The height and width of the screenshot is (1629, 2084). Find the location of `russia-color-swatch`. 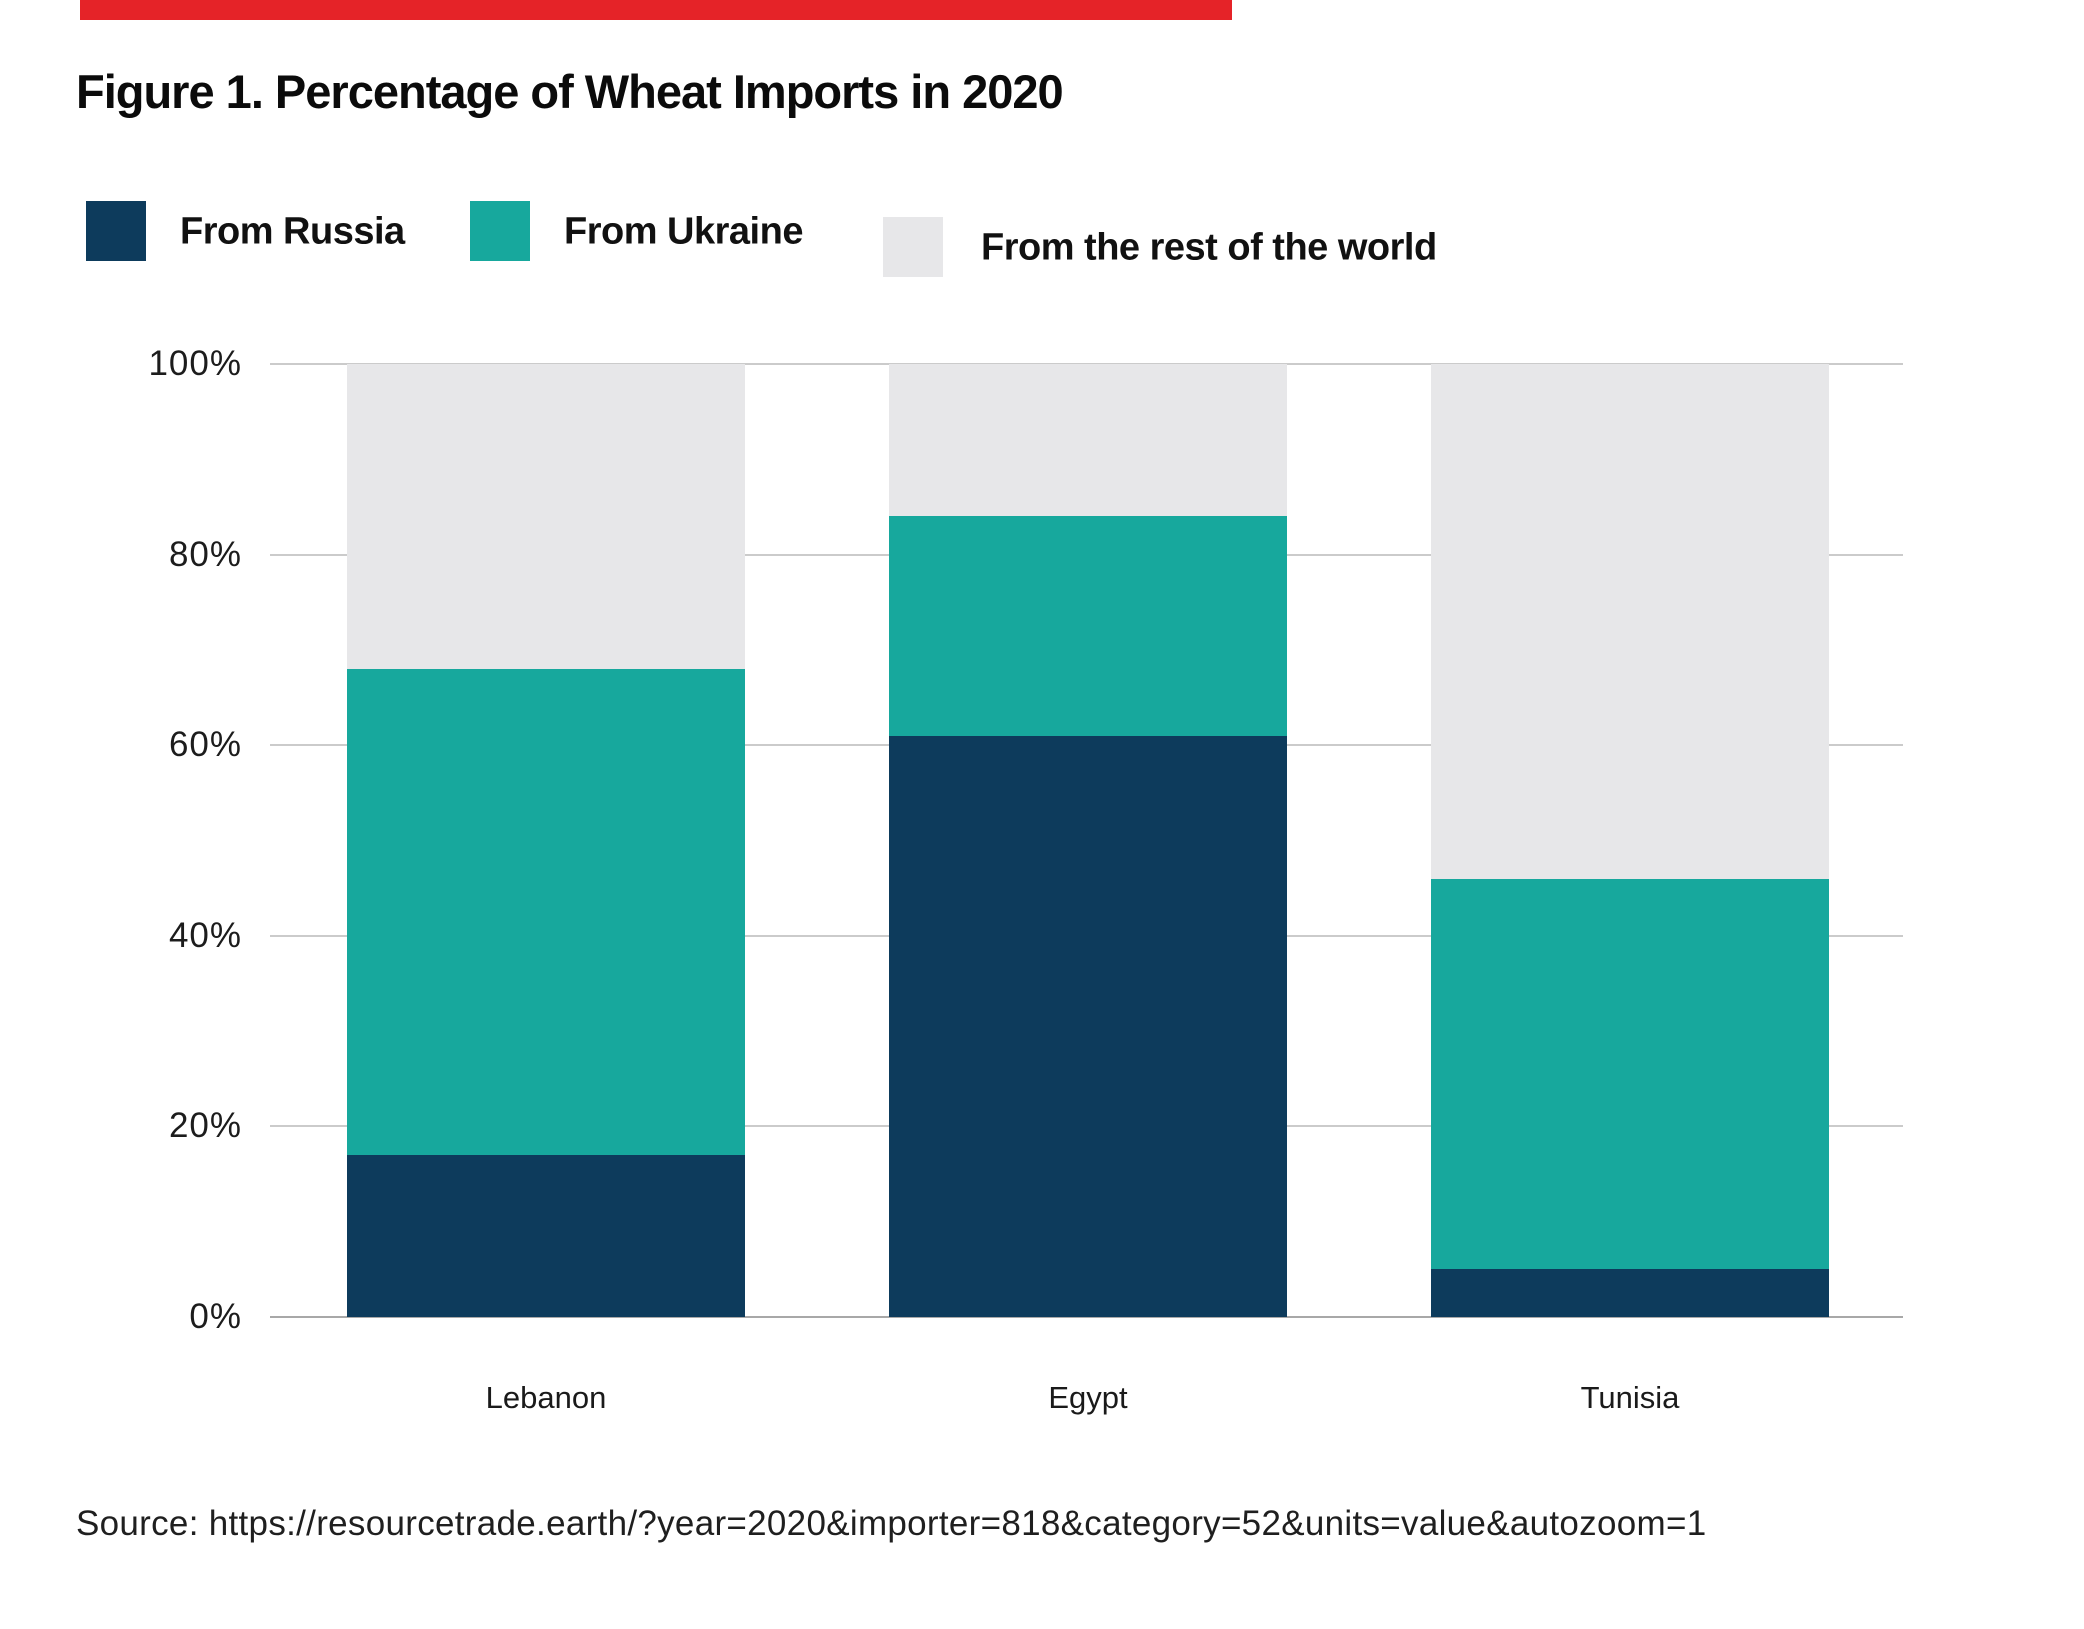

russia-color-swatch is located at coordinates (116, 231).